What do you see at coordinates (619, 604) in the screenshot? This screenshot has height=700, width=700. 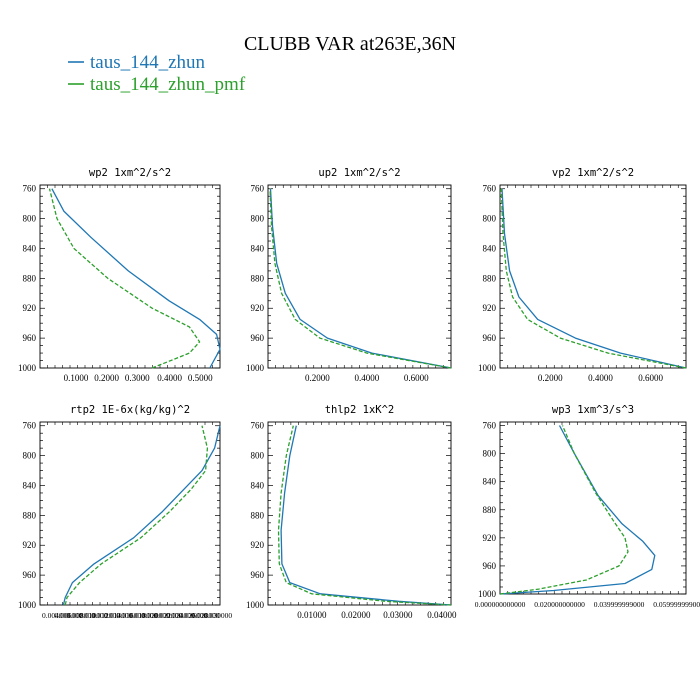 I see `x-tick-label: 0.039999999000` at bounding box center [619, 604].